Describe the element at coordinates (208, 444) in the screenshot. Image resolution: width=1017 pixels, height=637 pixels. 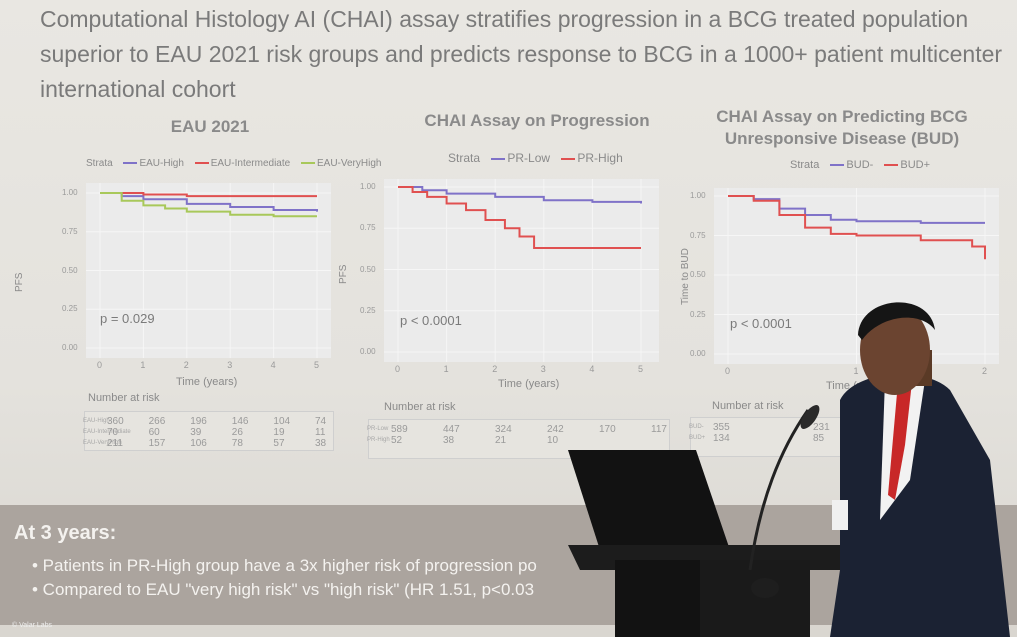
I see `risk-table-row: EAU-VeryHigh 211 157 106 78 57 38` at that location.